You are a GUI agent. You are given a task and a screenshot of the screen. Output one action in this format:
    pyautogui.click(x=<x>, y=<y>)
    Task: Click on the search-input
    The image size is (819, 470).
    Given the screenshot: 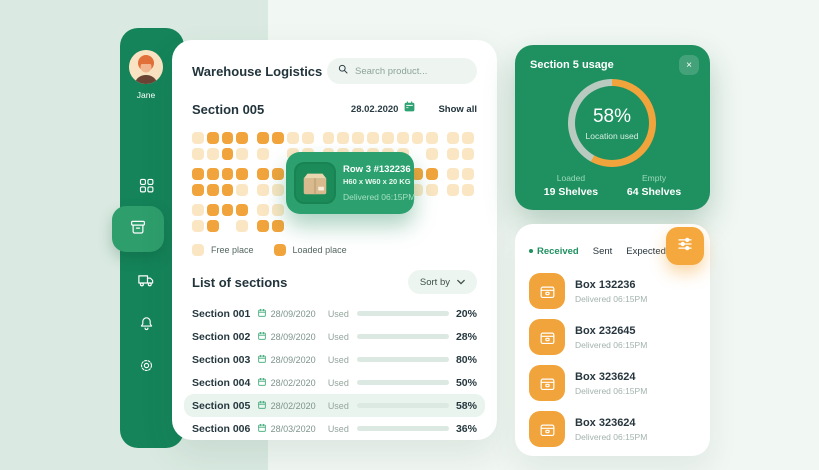 What is the action you would take?
    pyautogui.click(x=410, y=71)
    